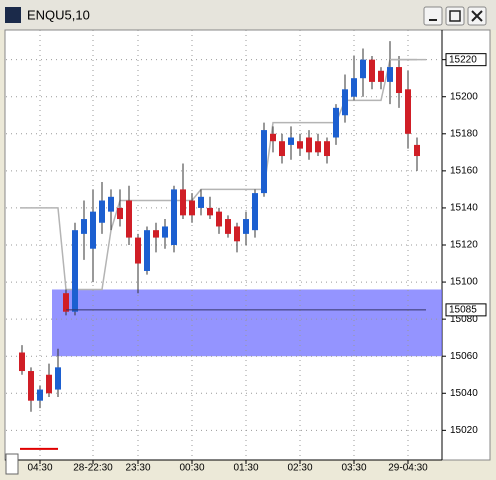 The image size is (496, 480). Describe the element at coordinates (93, 468) in the screenshot. I see `x-tick-label: 28-22:30` at that location.